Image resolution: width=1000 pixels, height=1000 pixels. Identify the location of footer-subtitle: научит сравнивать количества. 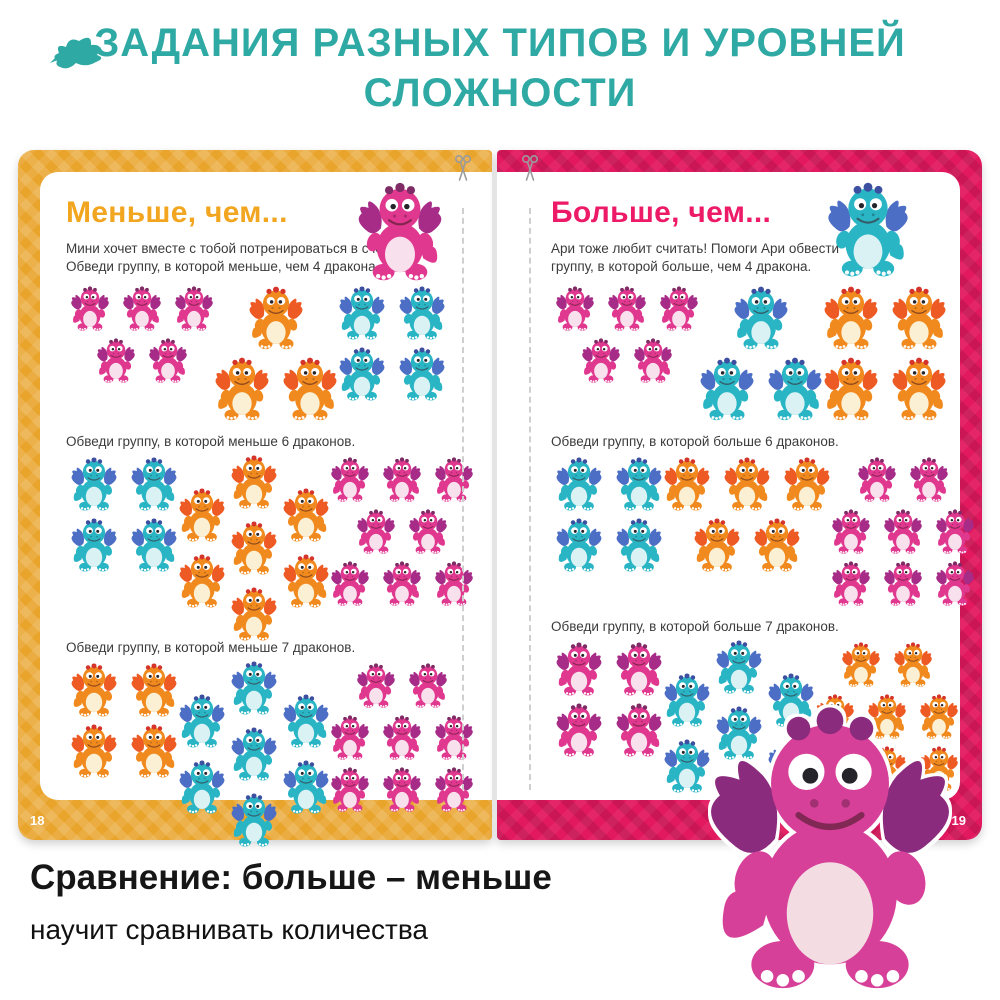
(229, 929).